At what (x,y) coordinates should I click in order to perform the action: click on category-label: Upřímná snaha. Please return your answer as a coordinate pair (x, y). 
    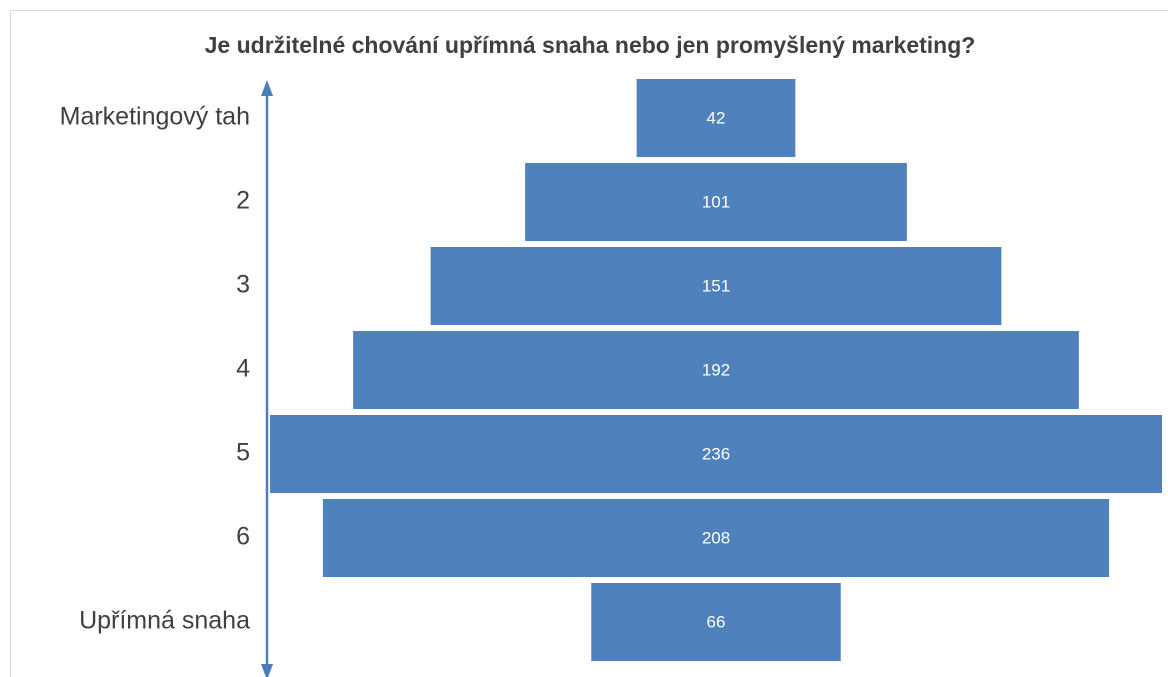
    Looking at the image, I should click on (164, 621).